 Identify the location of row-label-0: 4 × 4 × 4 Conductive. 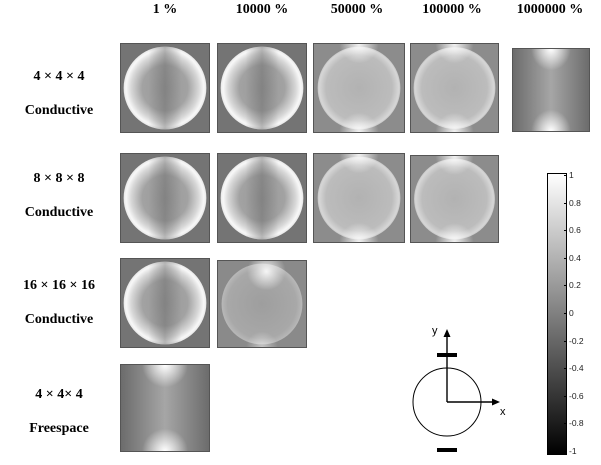
(59, 94).